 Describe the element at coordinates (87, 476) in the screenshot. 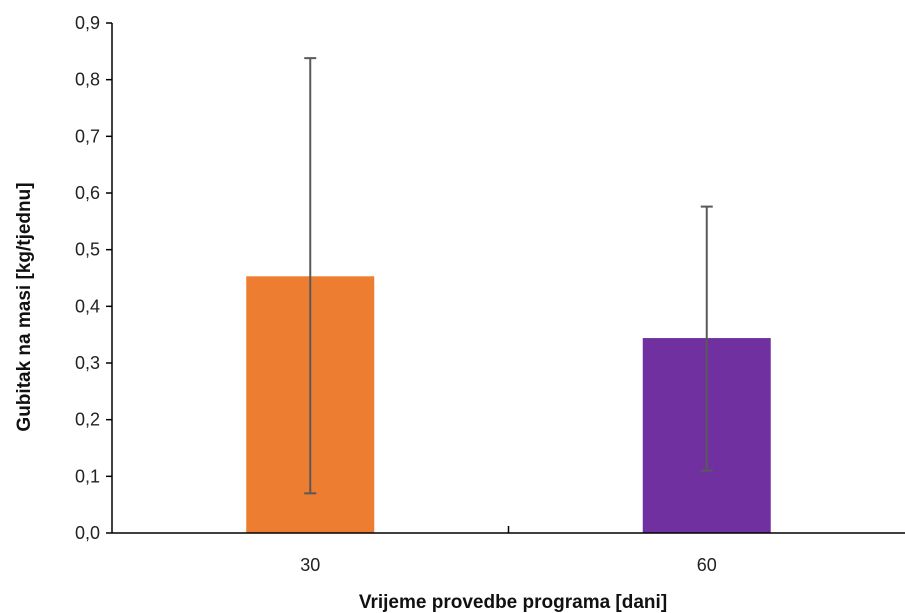

I see `y-tick-label: 0,1` at that location.